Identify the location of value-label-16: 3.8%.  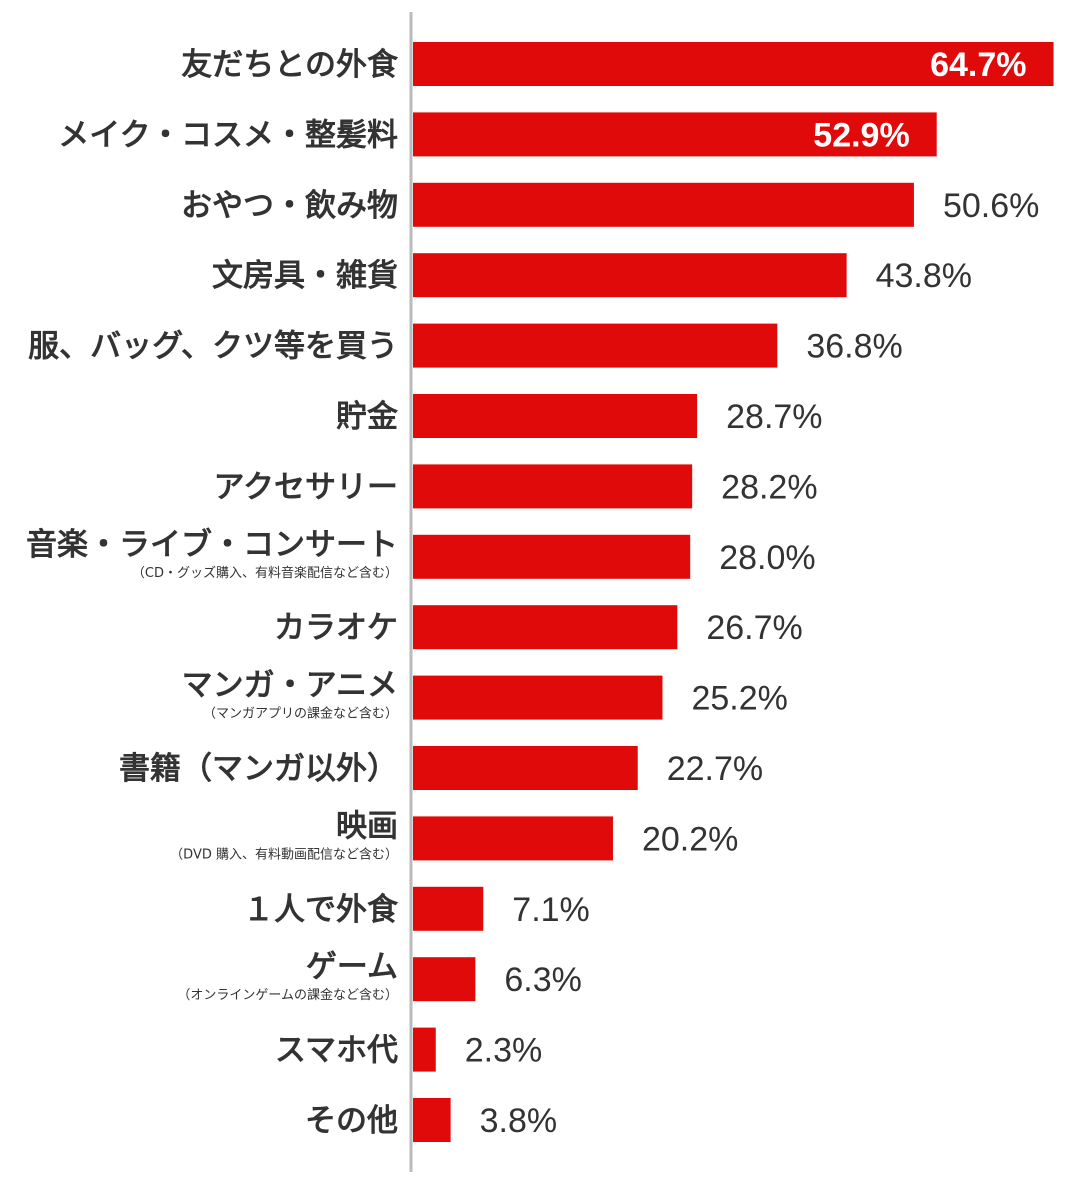
(519, 1121).